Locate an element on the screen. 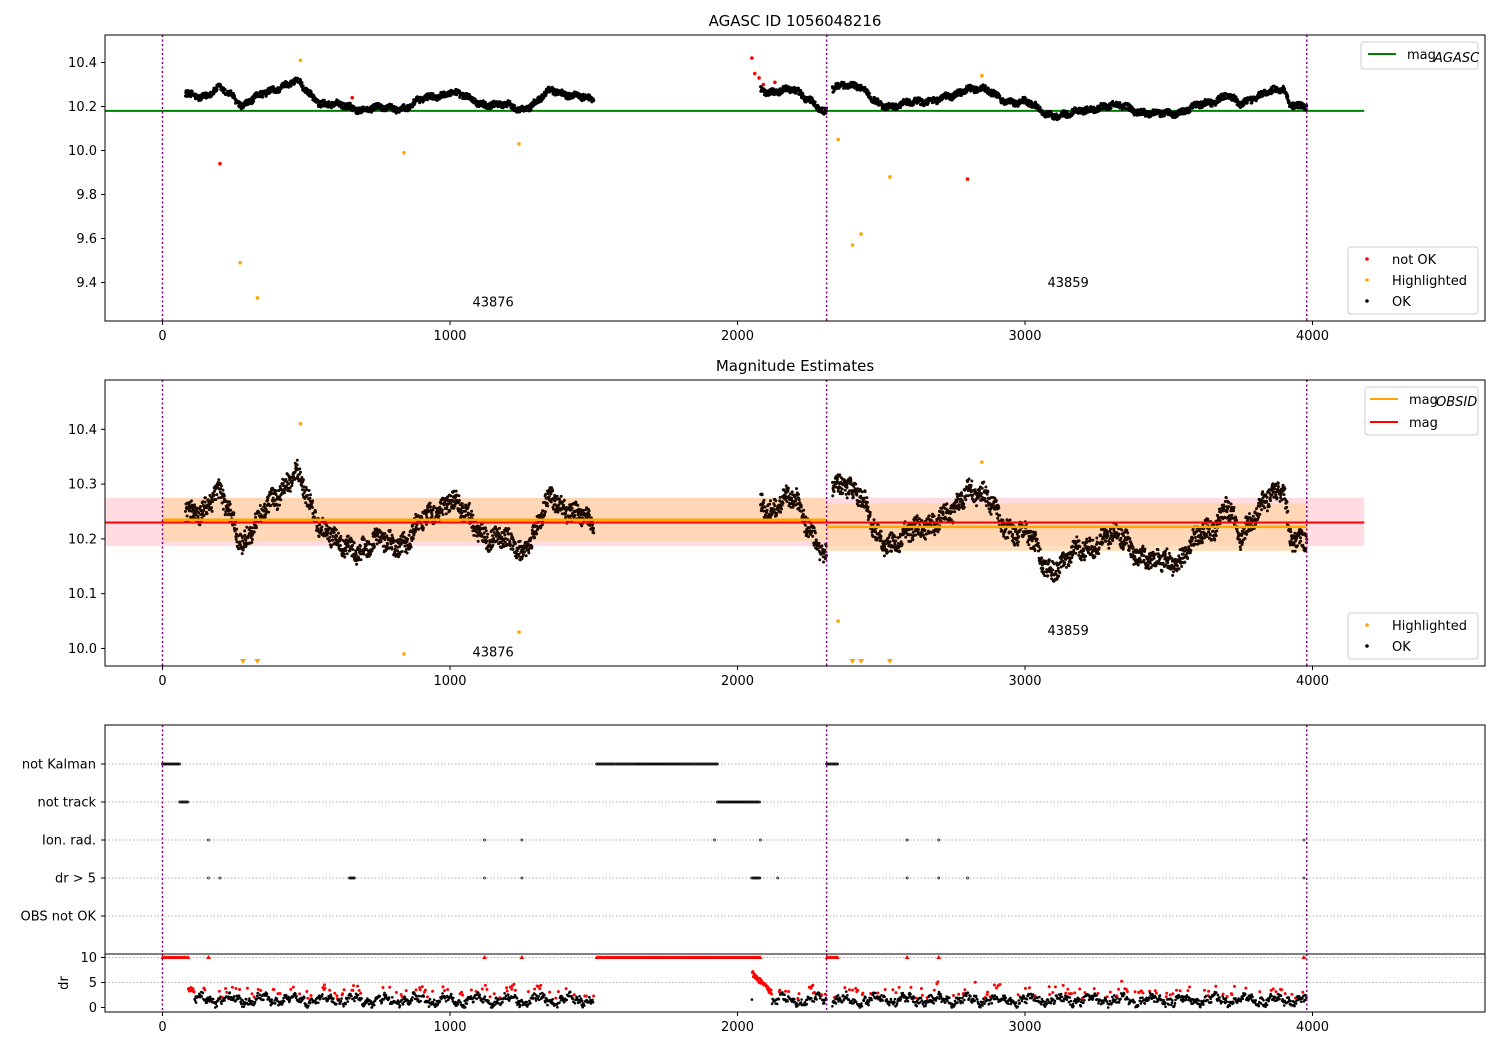  legend-marker is located at coordinates (1367, 259).